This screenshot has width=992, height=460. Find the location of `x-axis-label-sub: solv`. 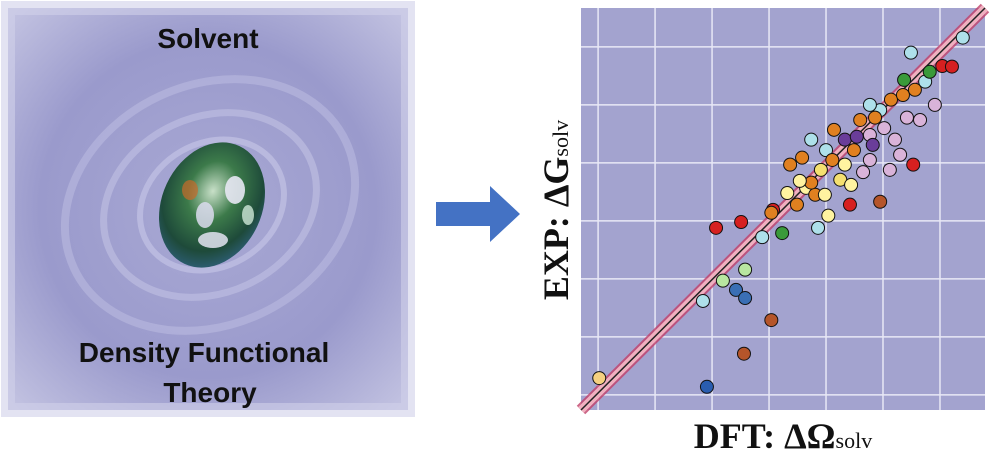

x-axis-label-sub: solv is located at coordinates (854, 440).